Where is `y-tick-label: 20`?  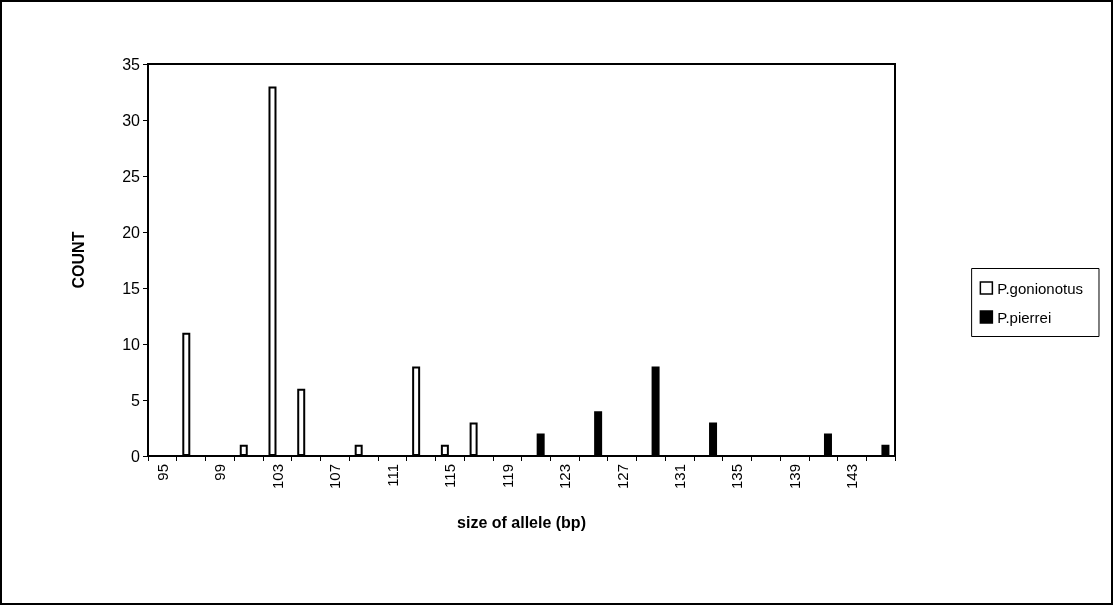 y-tick-label: 20 is located at coordinates (131, 232).